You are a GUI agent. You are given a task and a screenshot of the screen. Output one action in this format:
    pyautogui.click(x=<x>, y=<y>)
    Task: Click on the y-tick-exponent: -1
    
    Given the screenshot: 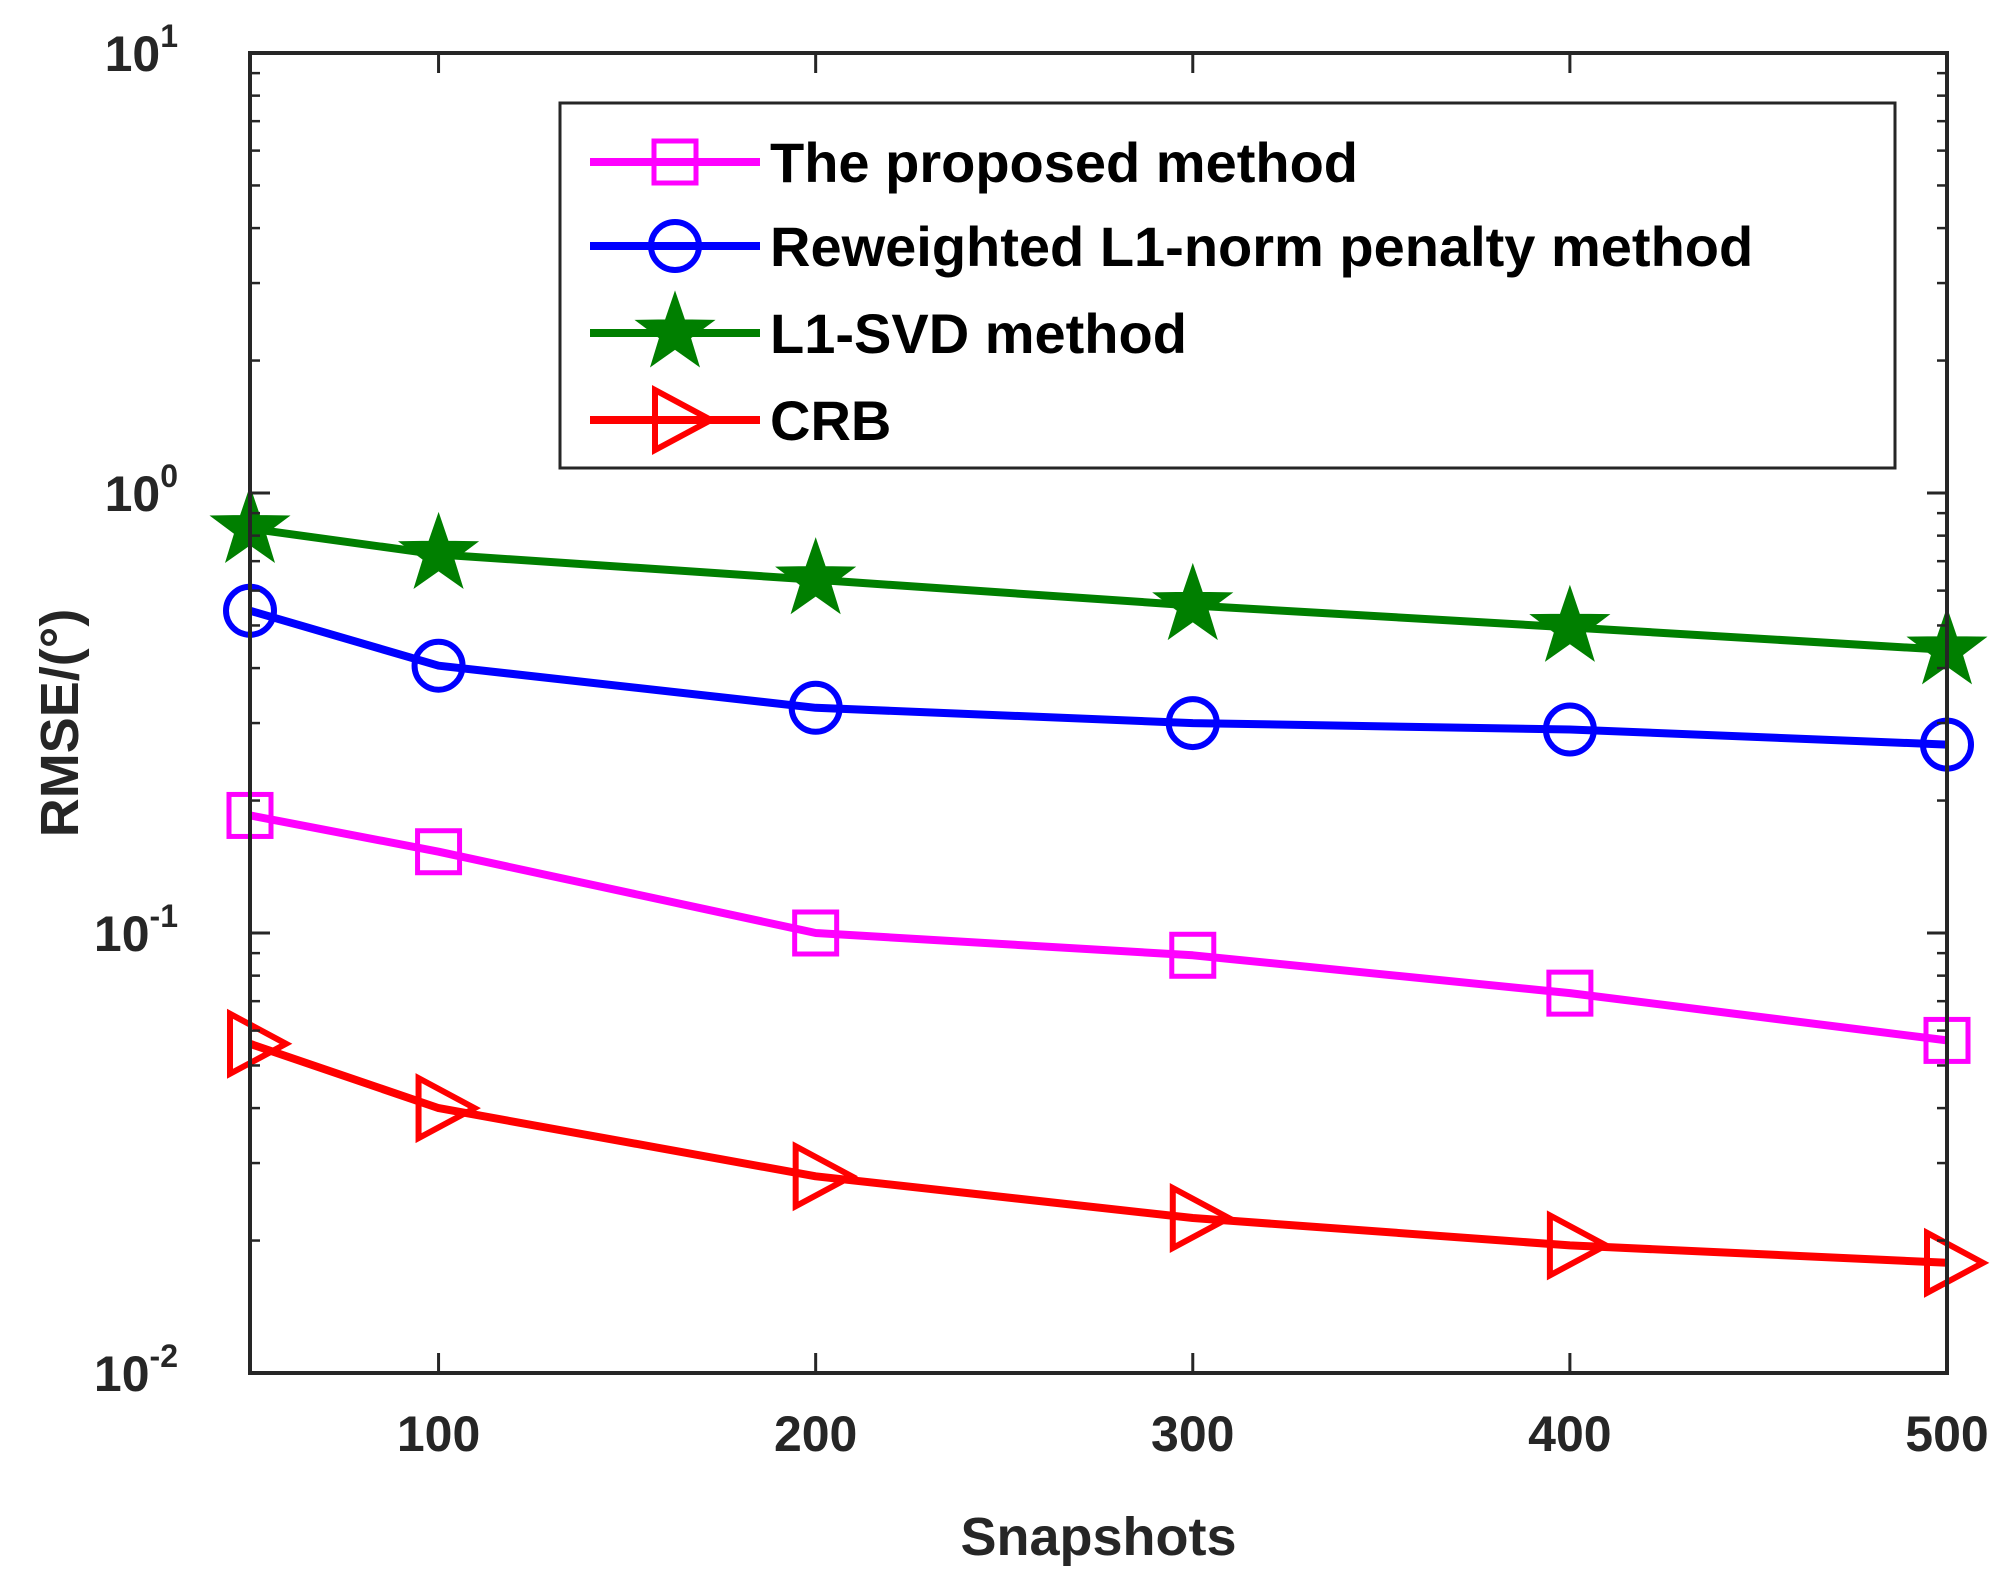 What is the action you would take?
    pyautogui.click(x=164, y=916)
    